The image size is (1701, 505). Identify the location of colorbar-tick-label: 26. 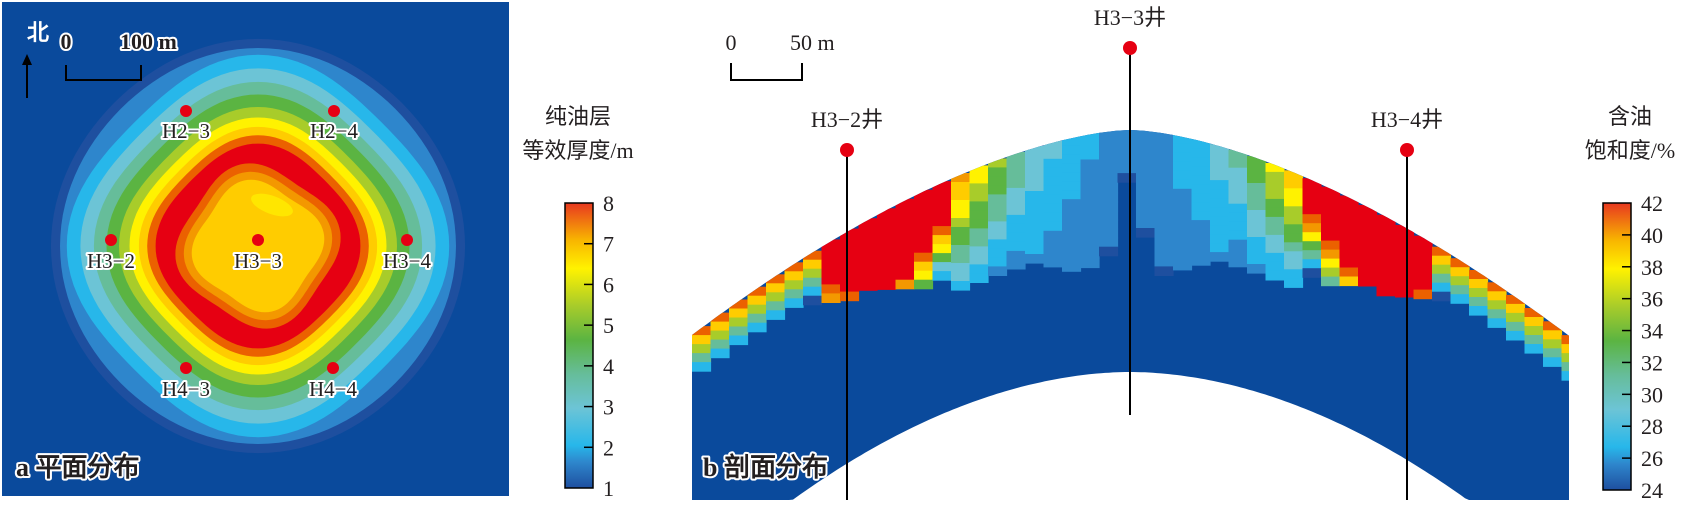
(1652, 458).